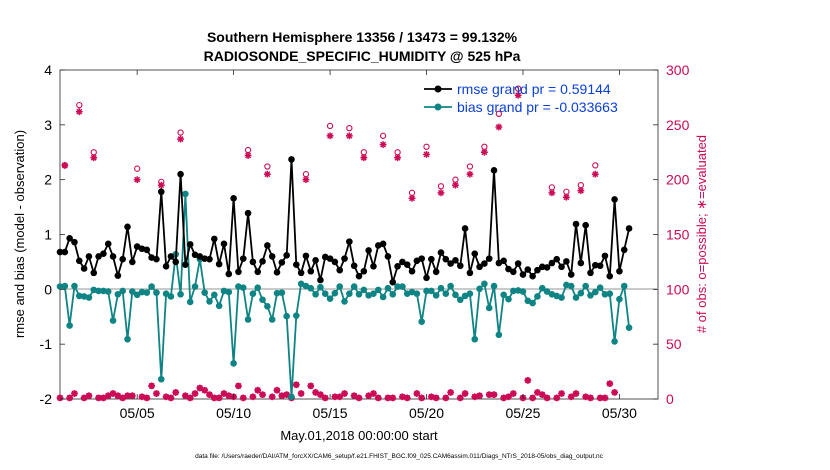 This screenshot has width=830, height=470. I want to click on x-tick-label: 05/30, so click(619, 413).